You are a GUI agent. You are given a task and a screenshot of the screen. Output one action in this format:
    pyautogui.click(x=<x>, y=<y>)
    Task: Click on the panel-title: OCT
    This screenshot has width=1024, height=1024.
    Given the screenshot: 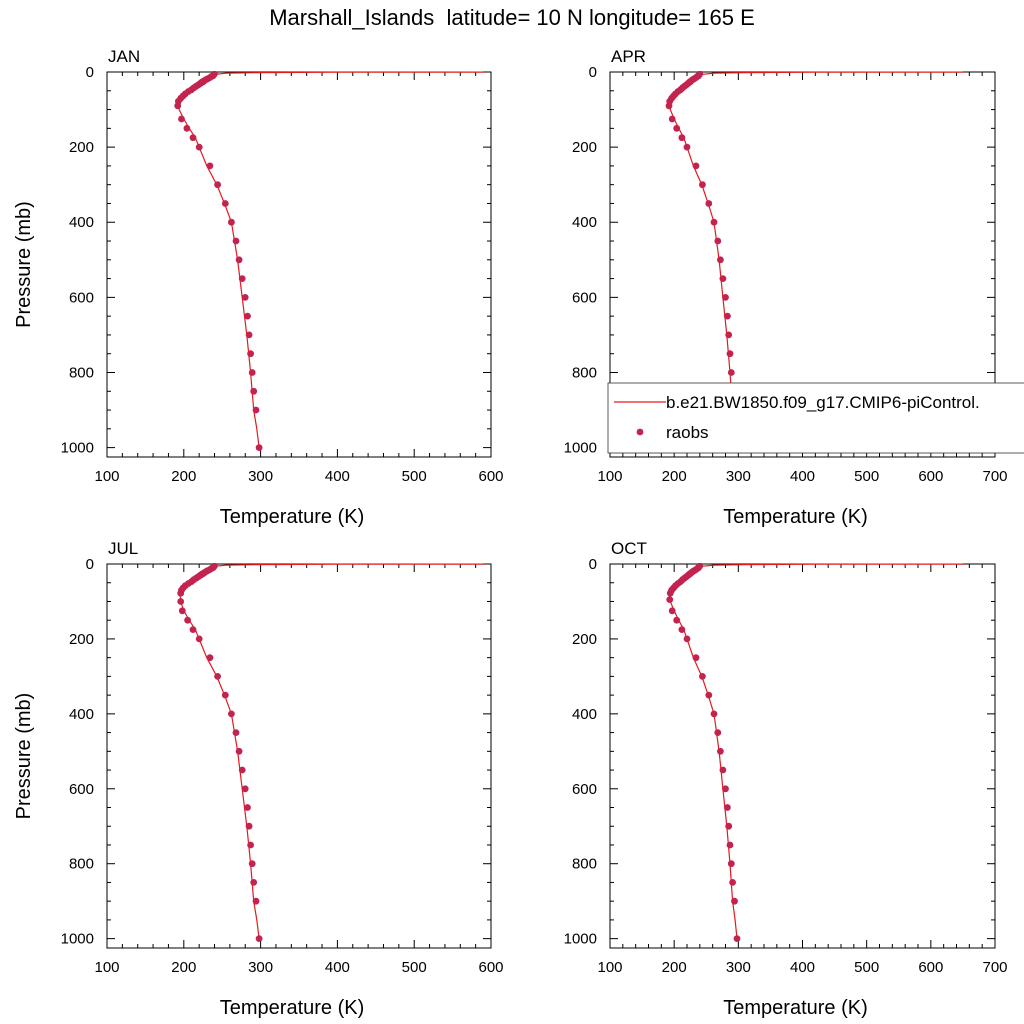 What is the action you would take?
    pyautogui.click(x=629, y=548)
    